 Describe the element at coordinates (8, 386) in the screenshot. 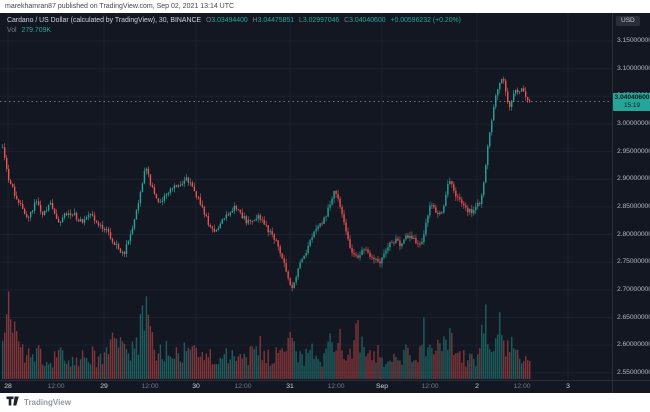

I see `time-tick: 28` at that location.